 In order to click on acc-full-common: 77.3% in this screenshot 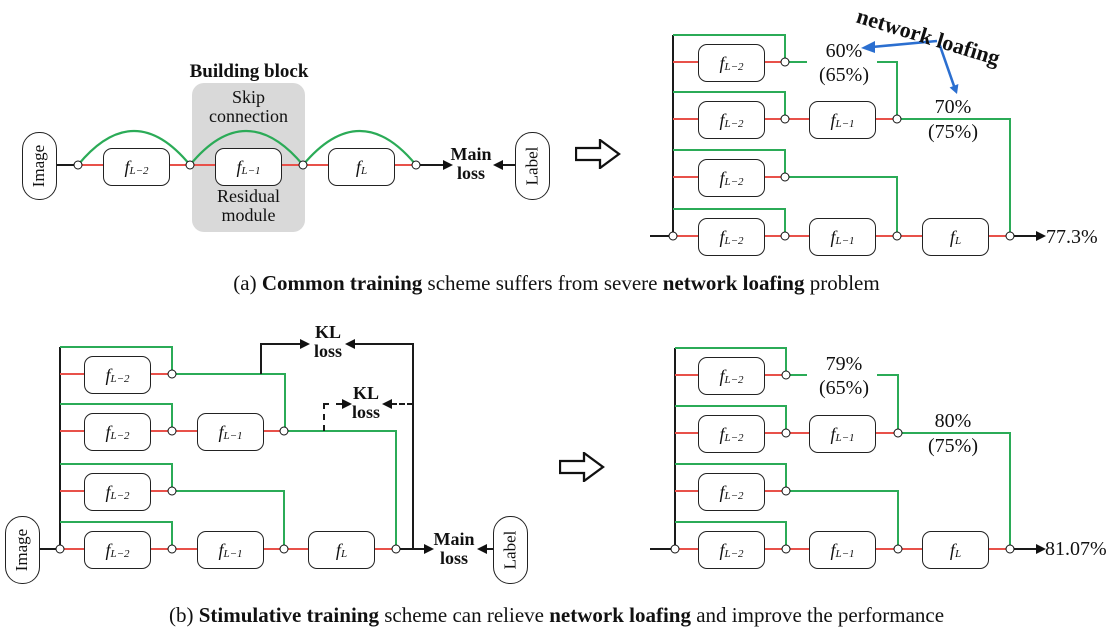, I will do `click(1072, 237)`.